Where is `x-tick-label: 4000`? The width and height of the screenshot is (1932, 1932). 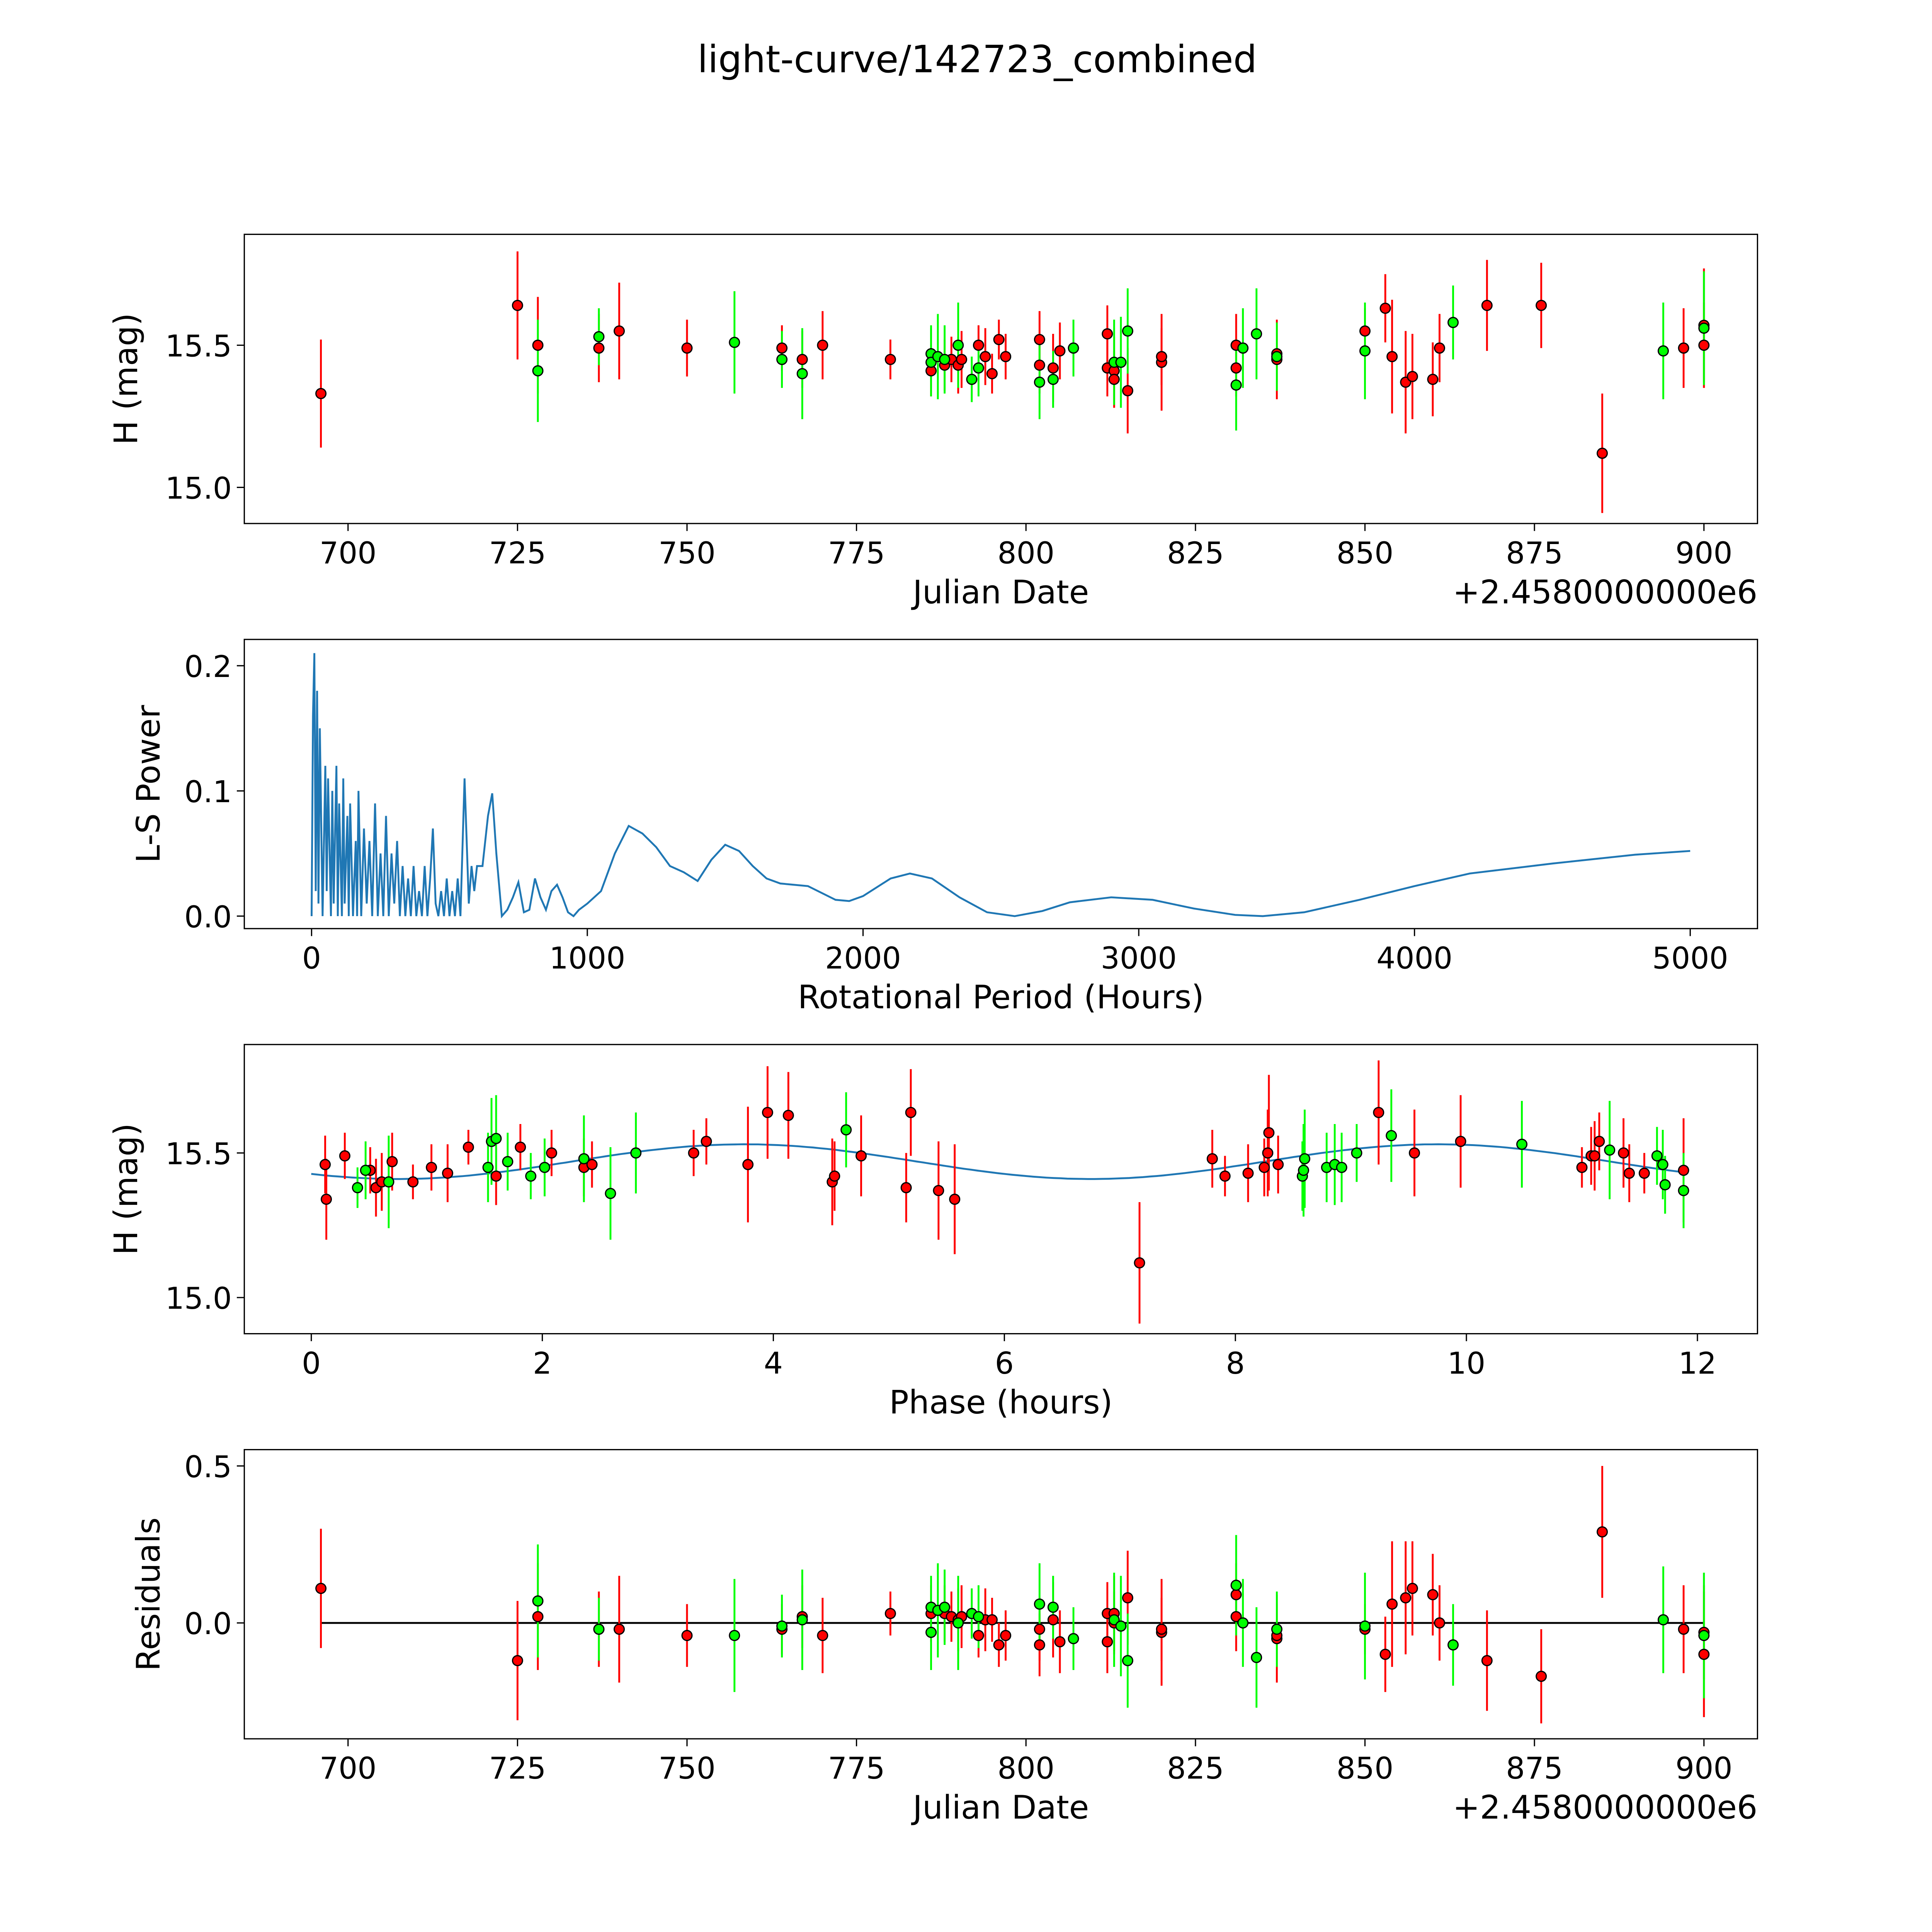 x-tick-label: 4000 is located at coordinates (1414, 958).